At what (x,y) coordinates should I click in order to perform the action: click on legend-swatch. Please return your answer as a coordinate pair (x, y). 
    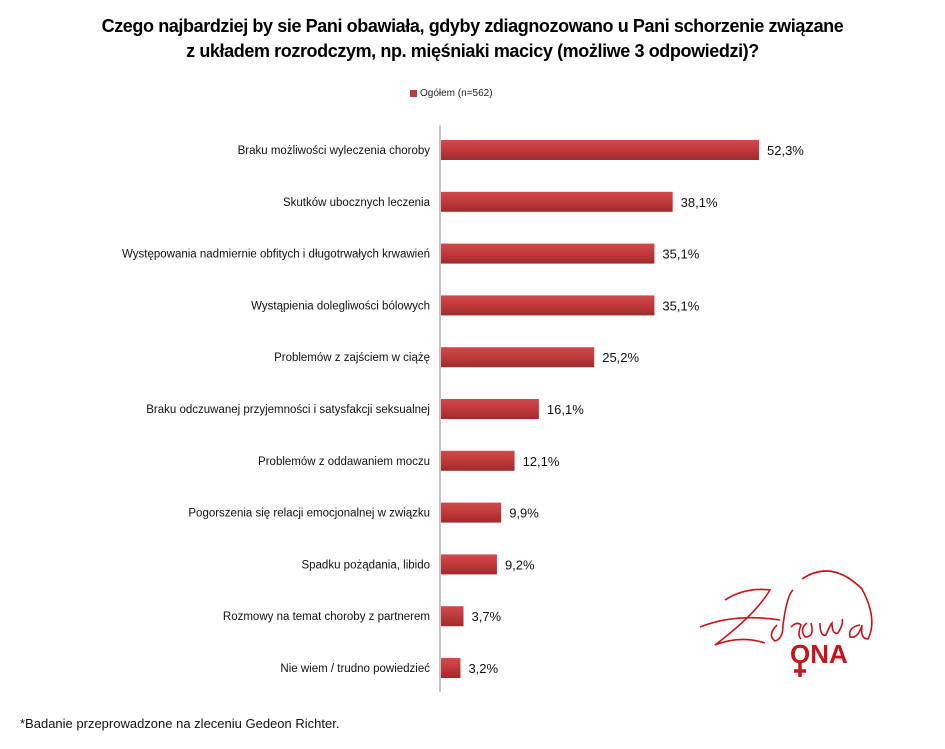
    Looking at the image, I should click on (413, 93).